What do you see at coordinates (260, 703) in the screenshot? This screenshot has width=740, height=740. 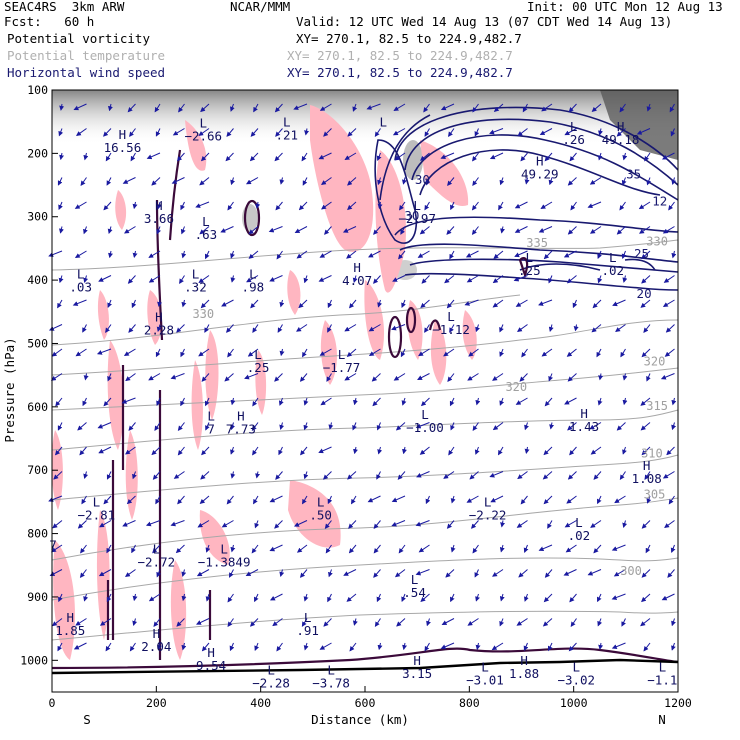 I see `x-tick-label: 400` at bounding box center [260, 703].